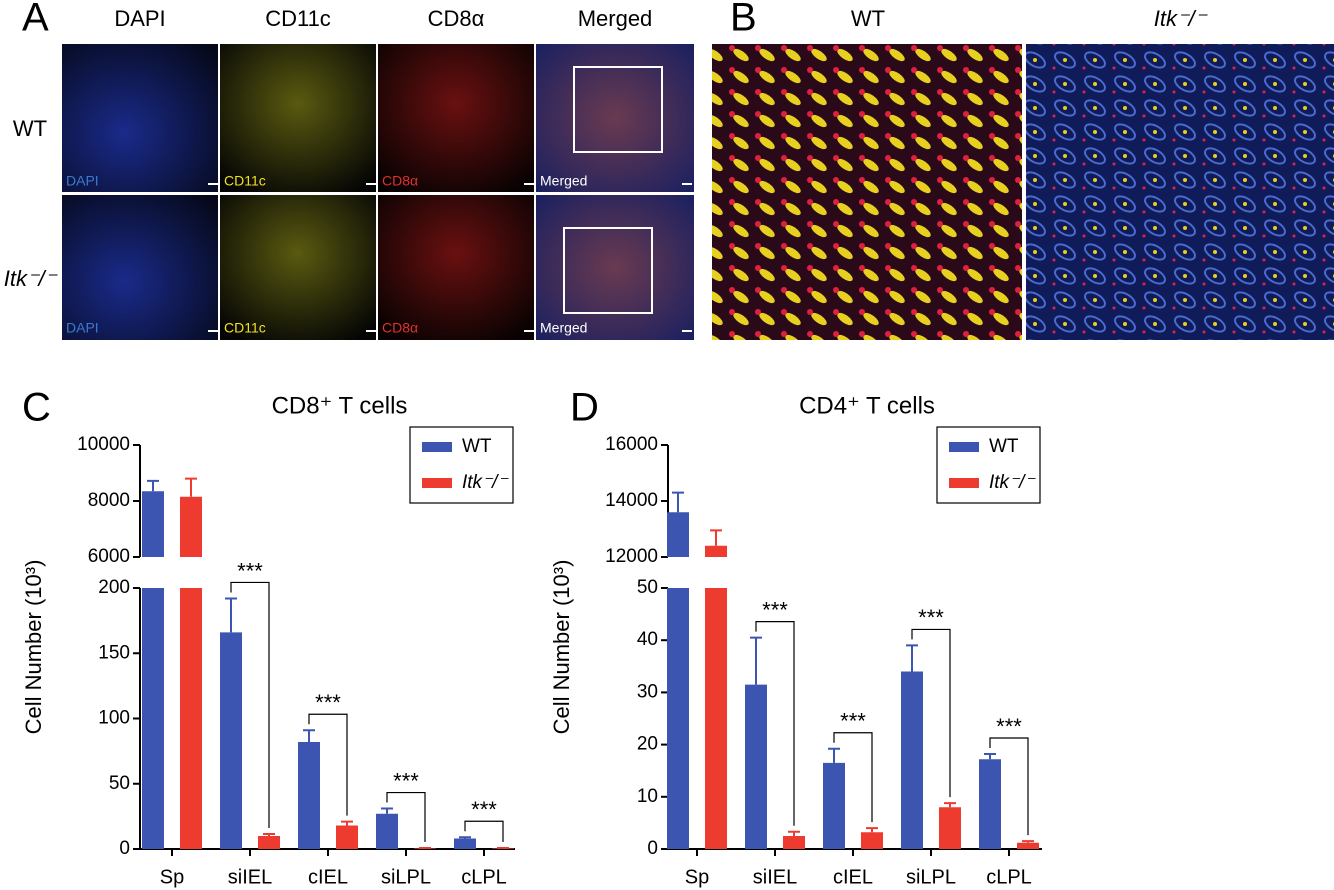 This screenshot has width=1334, height=890. What do you see at coordinates (615, 18) in the screenshot?
I see `column-header: Merged` at bounding box center [615, 18].